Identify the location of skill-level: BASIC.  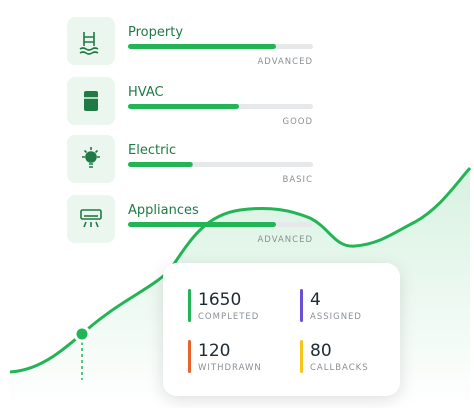
(298, 180).